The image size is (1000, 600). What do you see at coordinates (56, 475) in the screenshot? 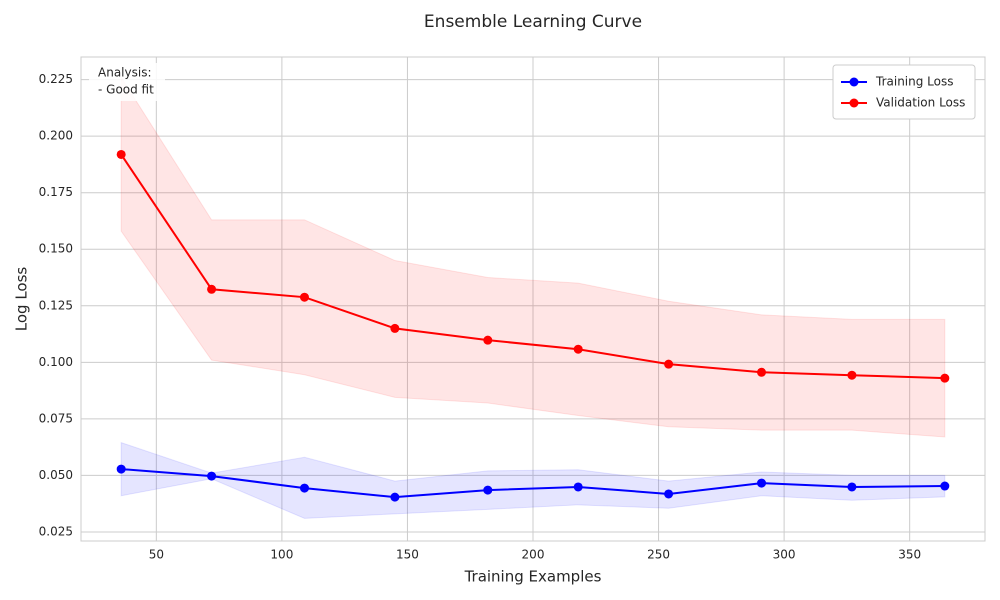
I see `y-tick-label: 0.050` at bounding box center [56, 475].